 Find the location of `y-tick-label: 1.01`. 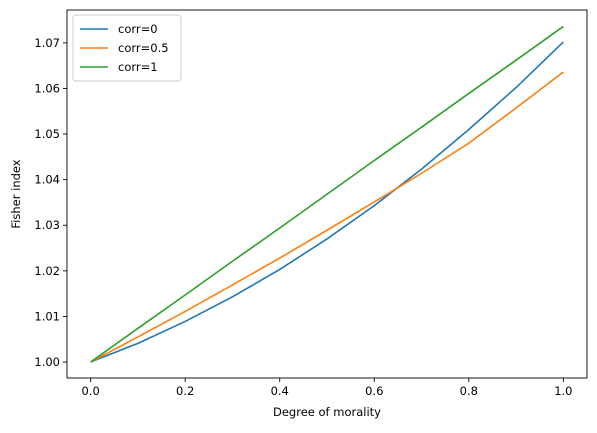

y-tick-label: 1.01 is located at coordinates (47, 316).